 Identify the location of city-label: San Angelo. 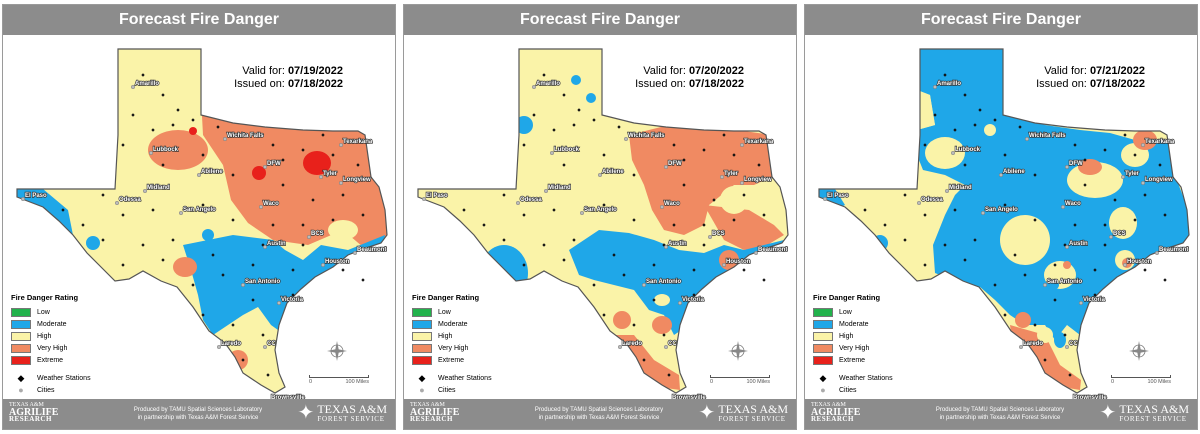
(1001, 210).